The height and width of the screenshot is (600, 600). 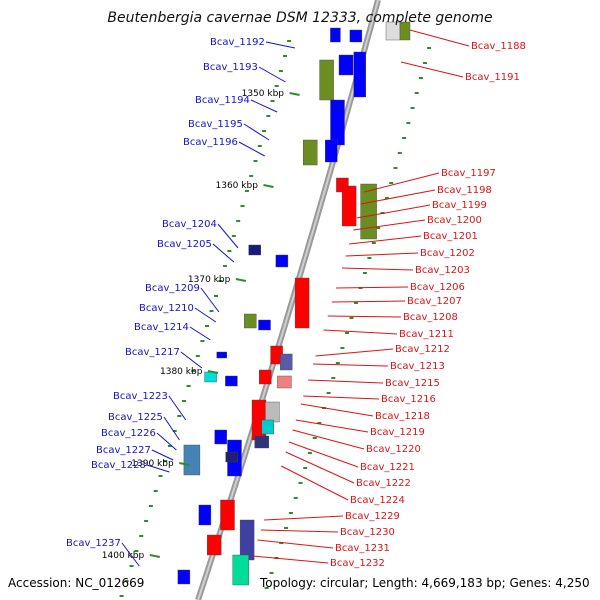 I want to click on left-gene-label: Bcav_1205, so click(x=184, y=244).